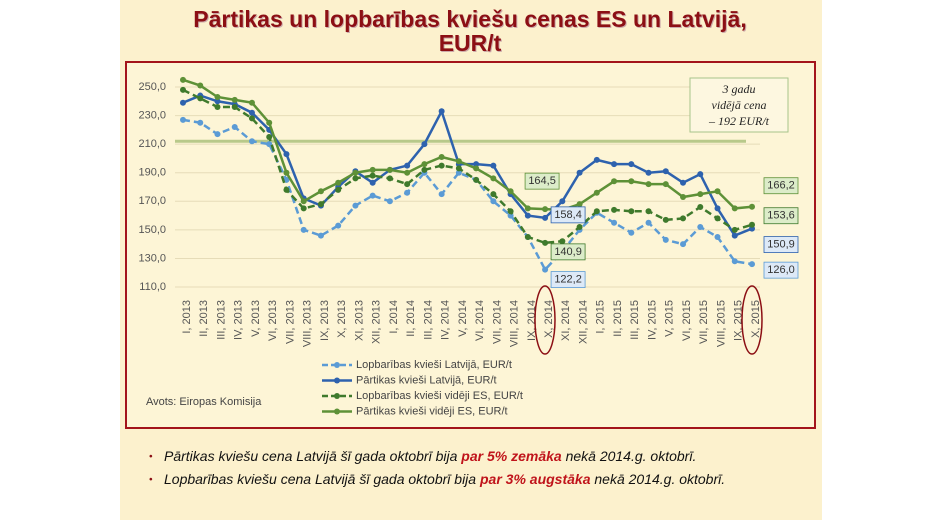  What do you see at coordinates (428, 320) in the screenshot?
I see `x-tick-label: III, 2014` at bounding box center [428, 320].